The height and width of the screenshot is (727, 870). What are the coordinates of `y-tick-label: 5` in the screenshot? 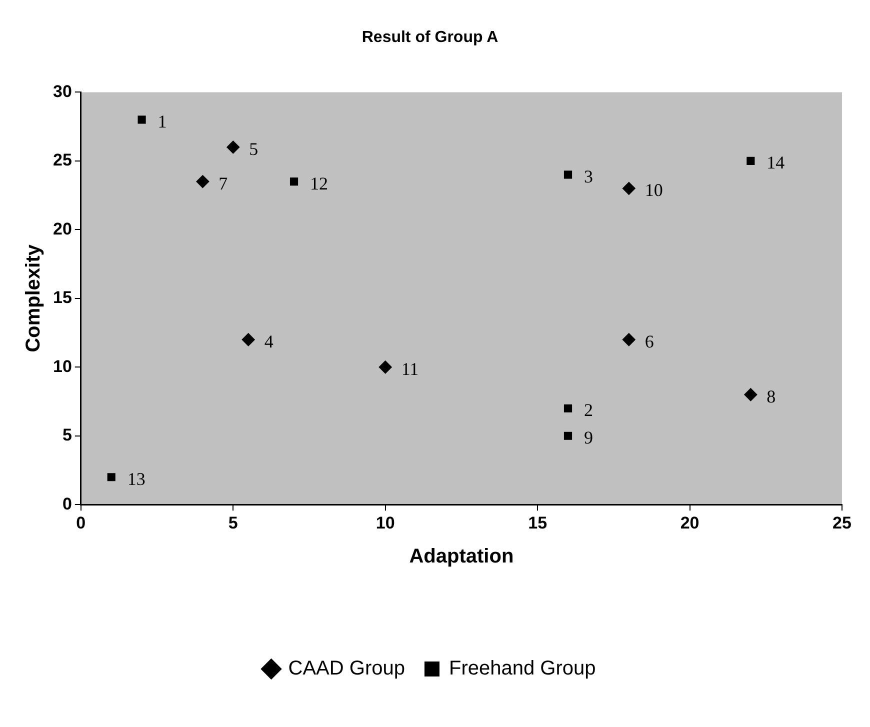 It's located at (67, 435).